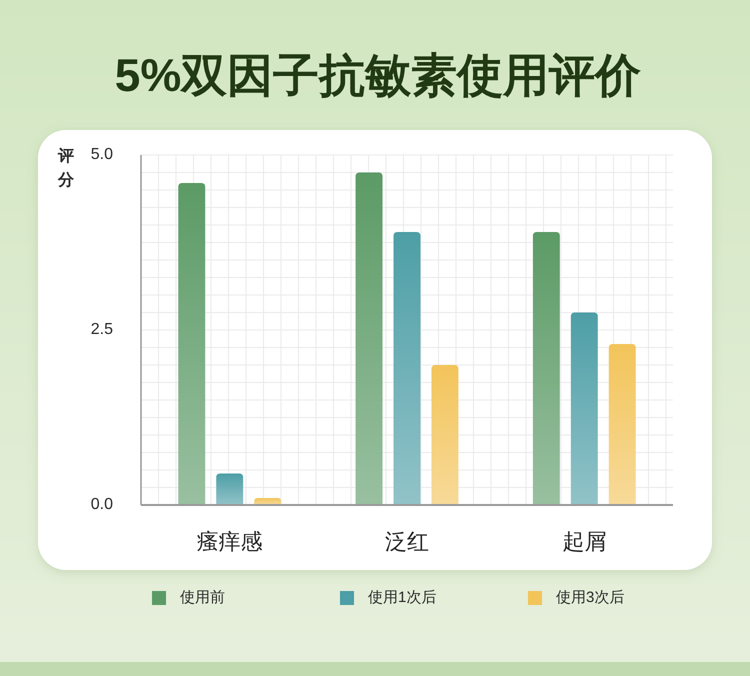 Image resolution: width=750 pixels, height=676 pixels. I want to click on legend-label: 使用1次后, so click(402, 597).